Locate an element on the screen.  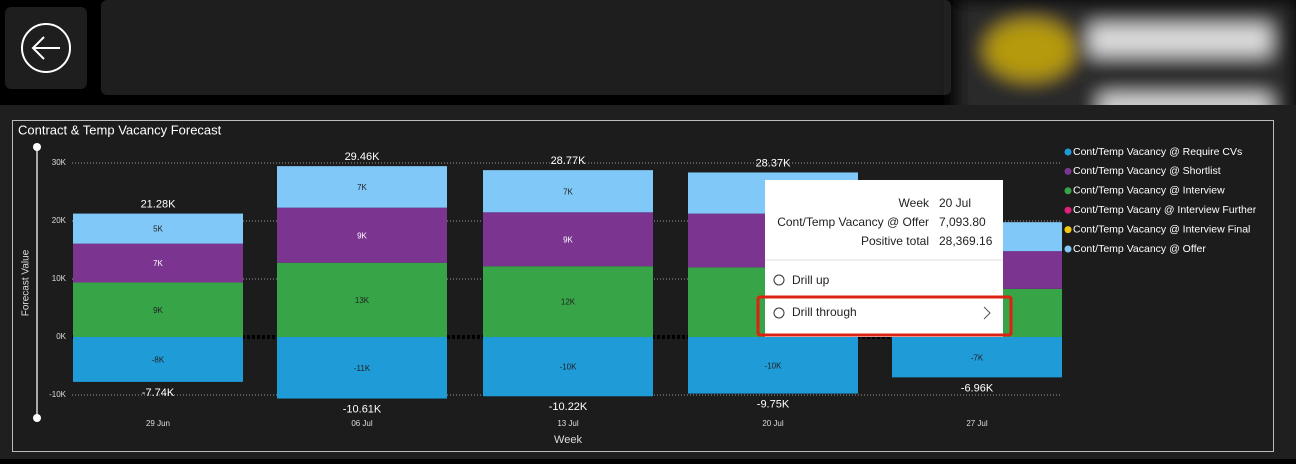
total-label: 28.77K is located at coordinates (569, 161).